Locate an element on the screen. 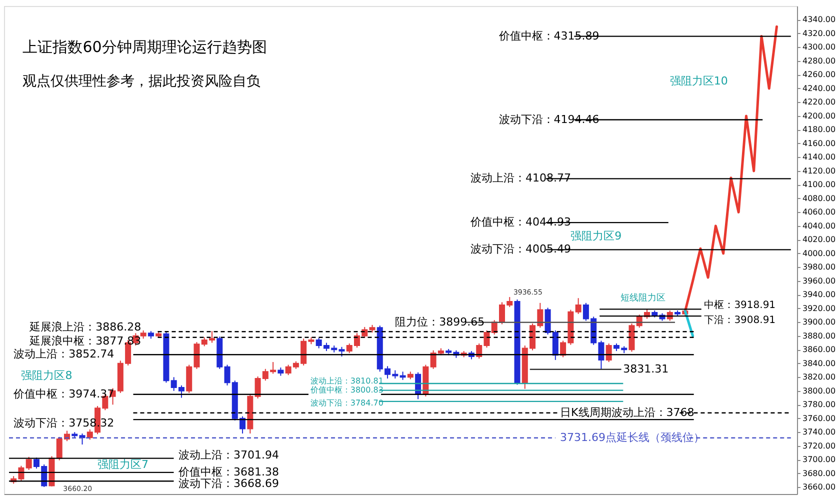 This screenshot has height=500, width=840. y-tick-label: 3680.00 is located at coordinates (819, 473).